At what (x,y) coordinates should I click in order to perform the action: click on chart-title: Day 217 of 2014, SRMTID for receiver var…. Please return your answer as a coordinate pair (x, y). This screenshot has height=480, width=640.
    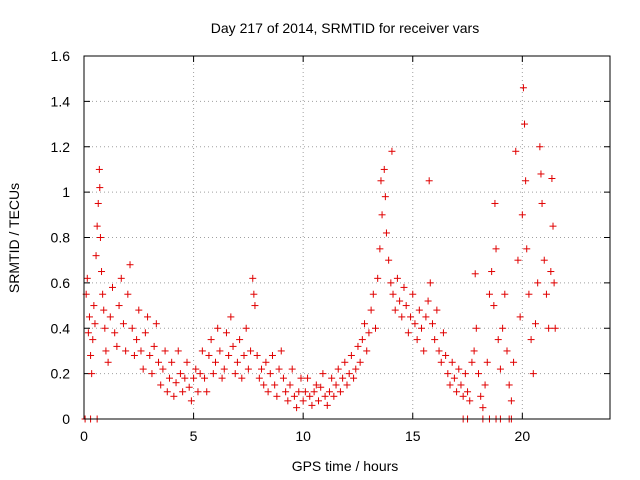
    Looking at the image, I should click on (345, 28).